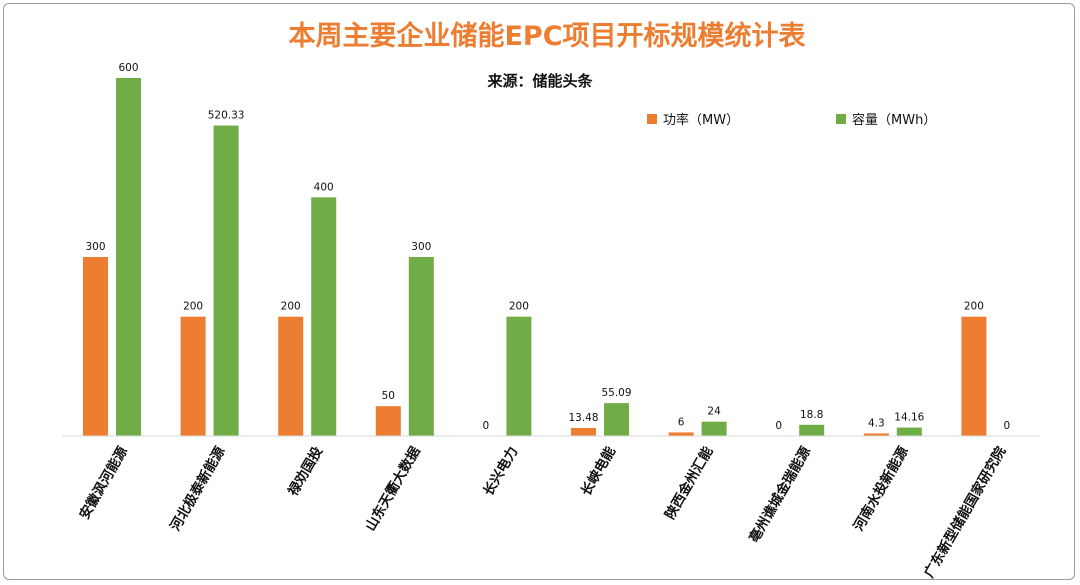 This screenshot has width=1080, height=585. What do you see at coordinates (193, 307) in the screenshot?
I see `value-label-power-1: 200` at bounding box center [193, 307].